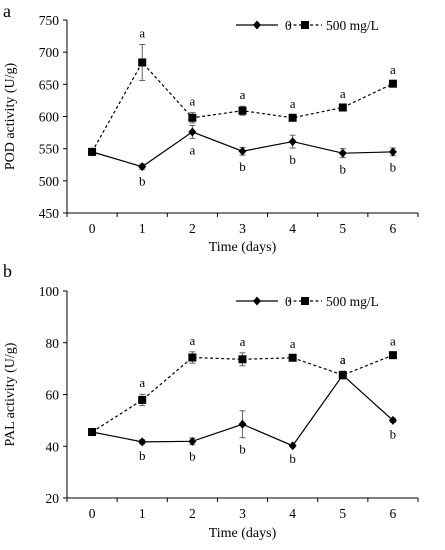 The width and height of the screenshot is (445, 550). I want to click on y-tick-label: 750, so click(49, 20).